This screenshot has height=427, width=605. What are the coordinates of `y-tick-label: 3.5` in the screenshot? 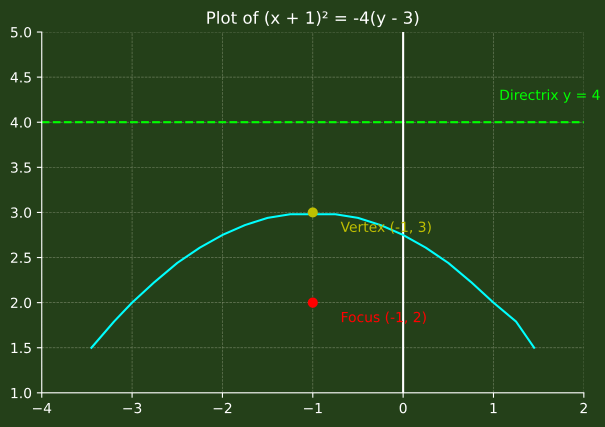 It's located at (20, 167).